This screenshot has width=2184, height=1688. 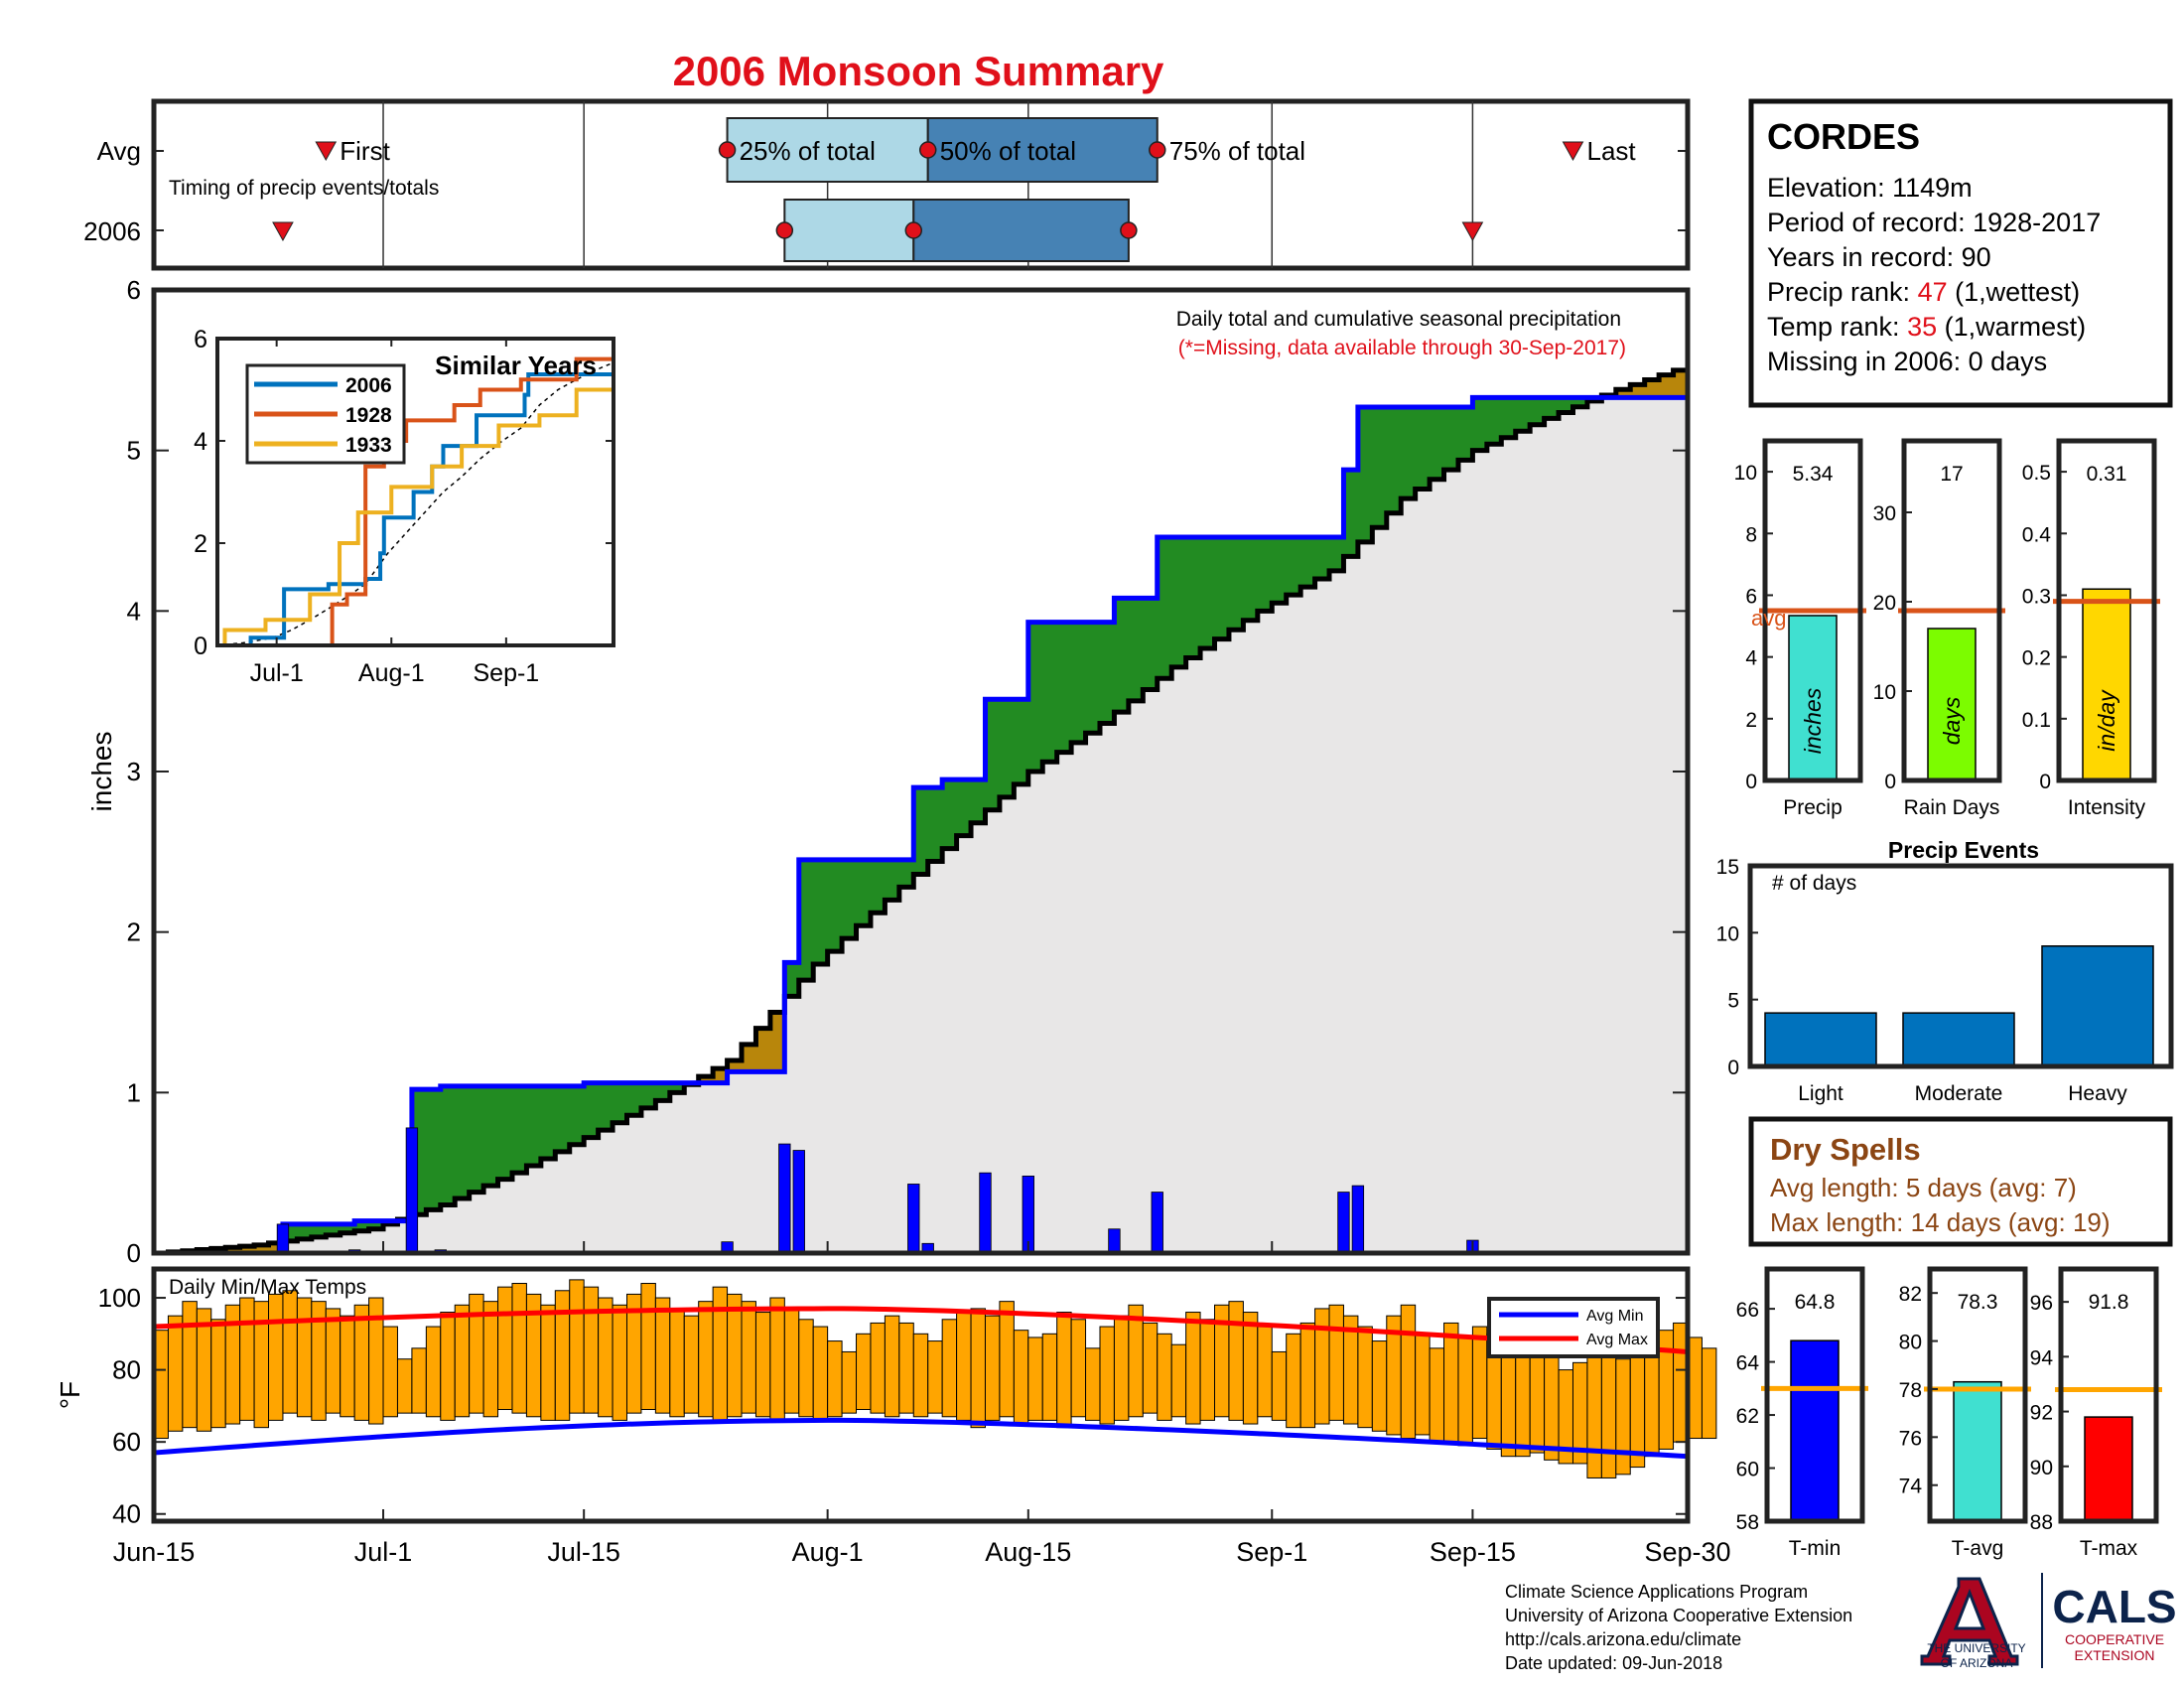 I want to click on tmax-ytick-label: 90, so click(x=2041, y=1468).